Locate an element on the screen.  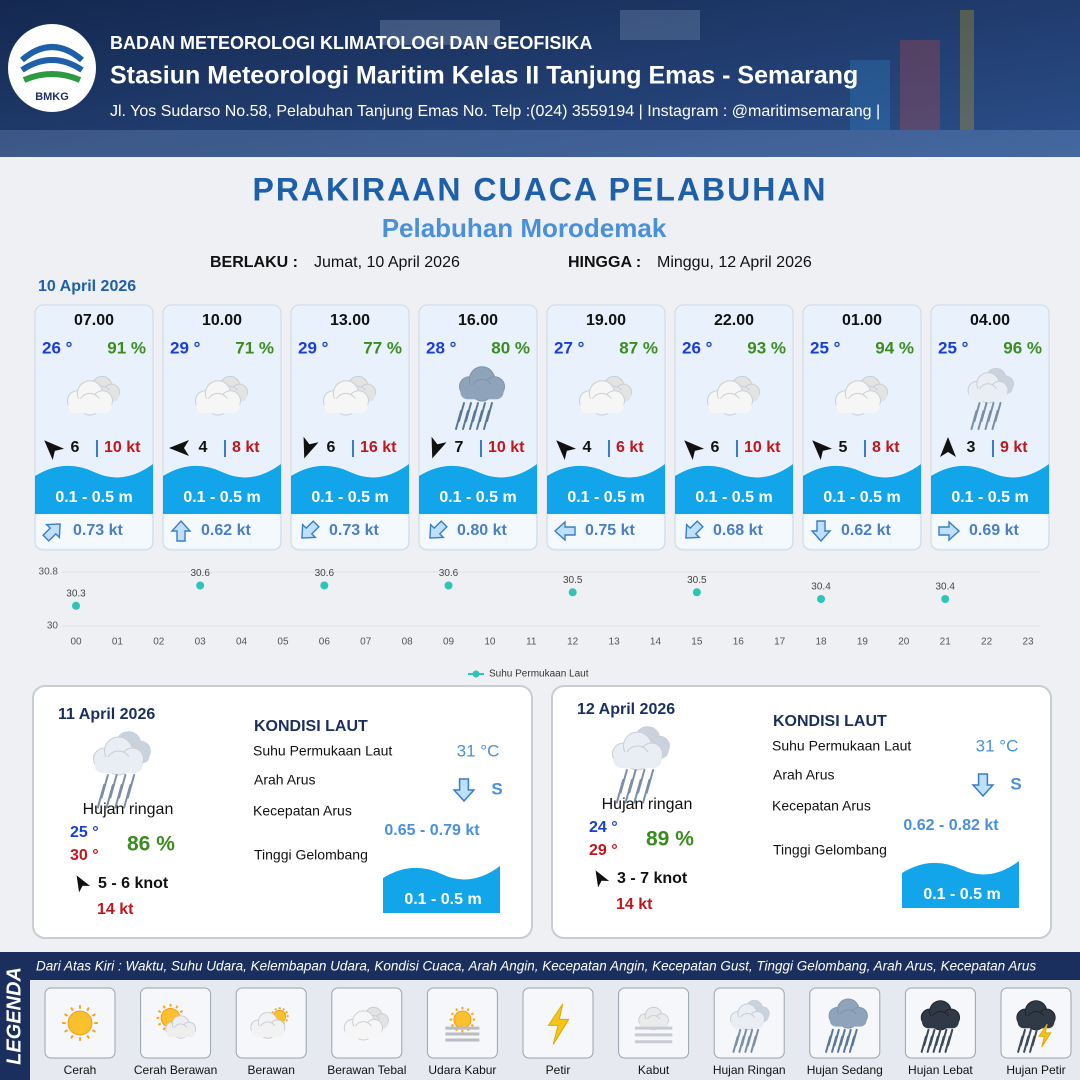
x-tick-label: 02 is located at coordinates (159, 642).